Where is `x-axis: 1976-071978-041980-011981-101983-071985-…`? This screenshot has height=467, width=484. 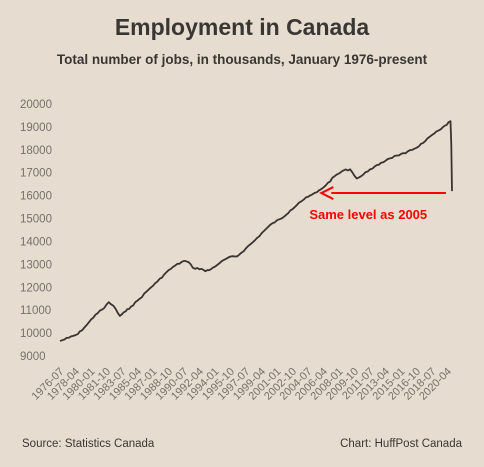 x-axis: 1976-071978-041980-011981-101983-071985-… is located at coordinates (242, 384).